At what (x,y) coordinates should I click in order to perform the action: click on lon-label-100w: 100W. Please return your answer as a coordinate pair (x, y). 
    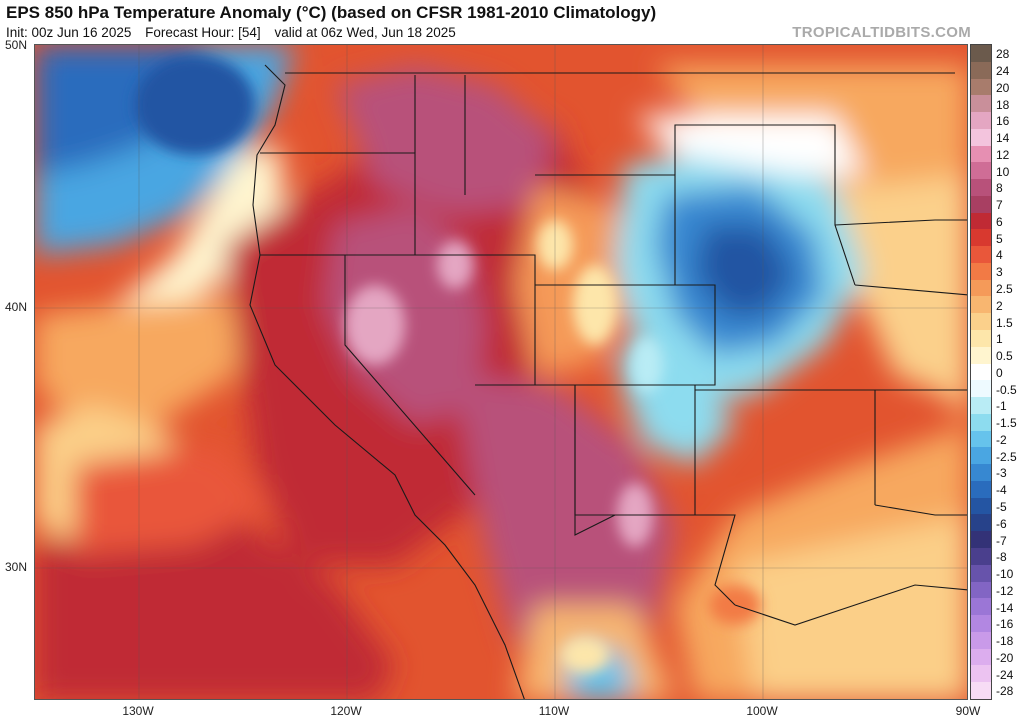
    Looking at the image, I should click on (762, 711).